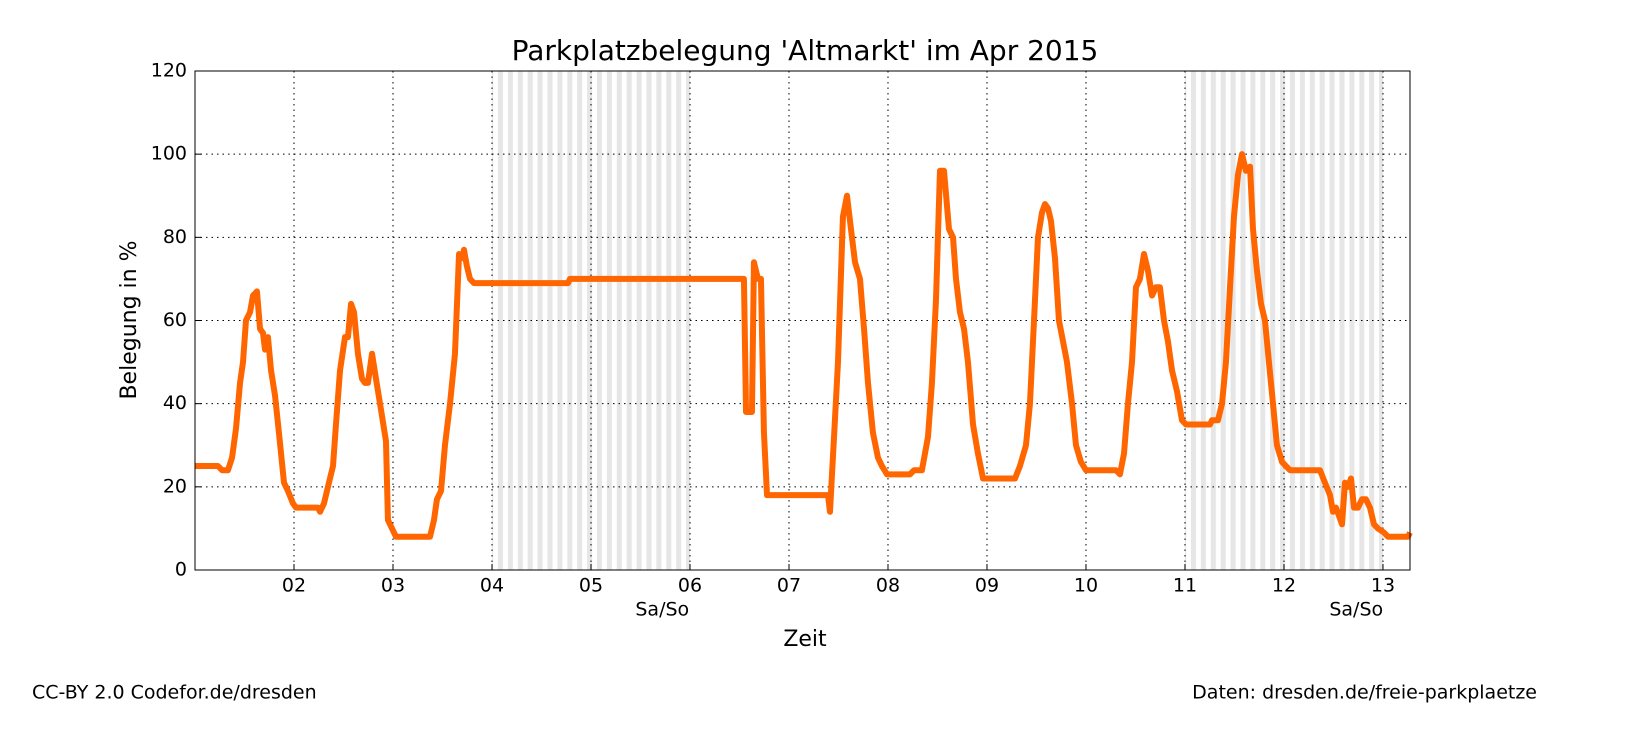  What do you see at coordinates (805, 50) in the screenshot?
I see `chart-title: Parkplatzbelegung 'Altmarkt' im Apr 2015` at bounding box center [805, 50].